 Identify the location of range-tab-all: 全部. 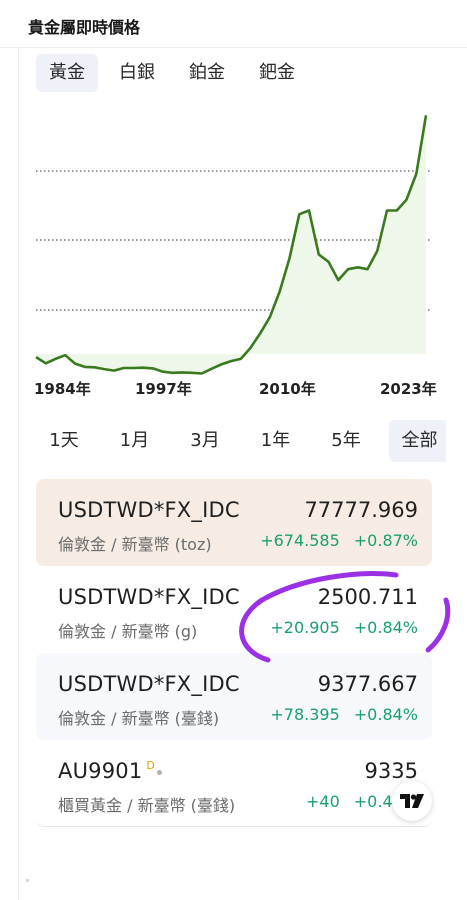
(417, 441).